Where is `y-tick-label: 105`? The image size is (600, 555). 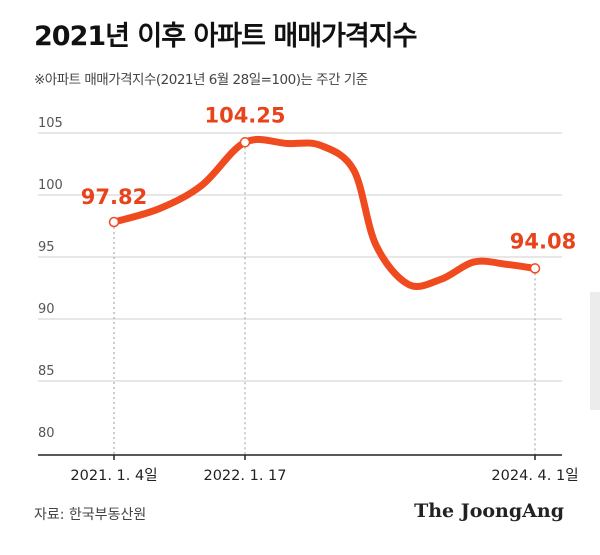
y-tick-label: 105 is located at coordinates (50, 123).